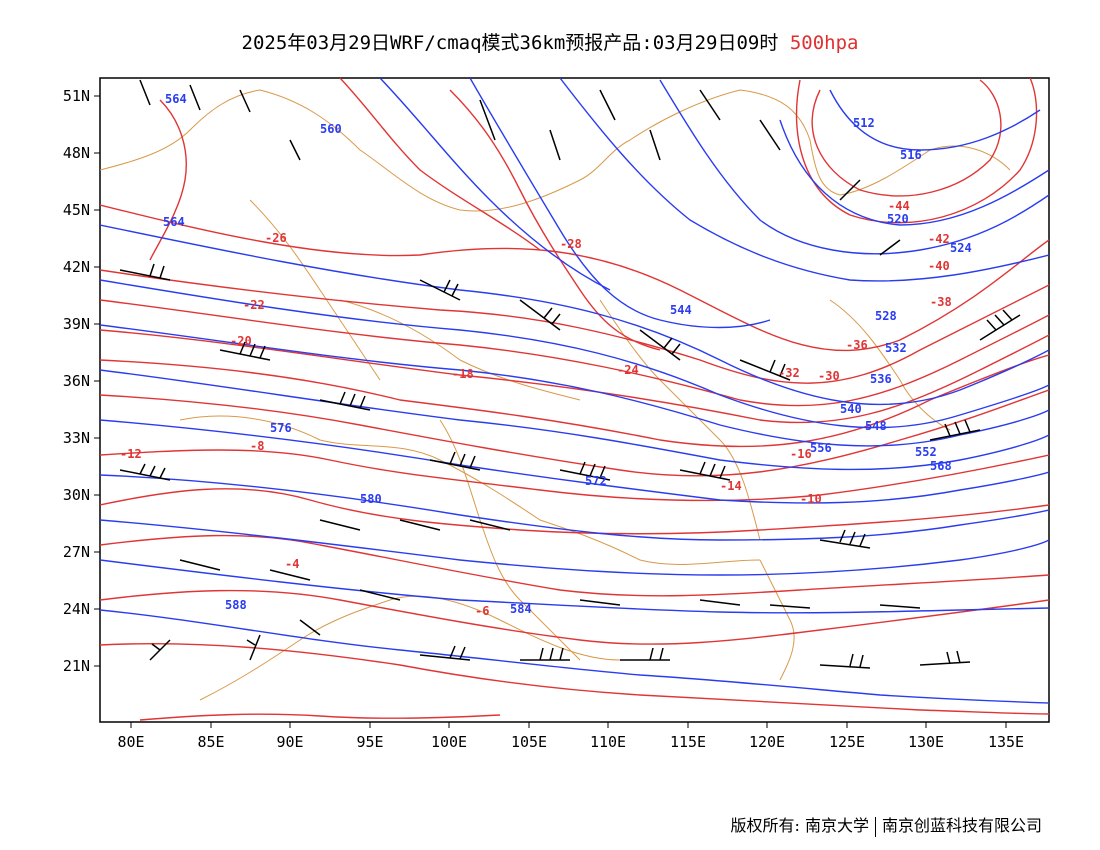 This screenshot has width=1100, height=850. What do you see at coordinates (876, 426) in the screenshot?
I see `height-label: 548` at bounding box center [876, 426].